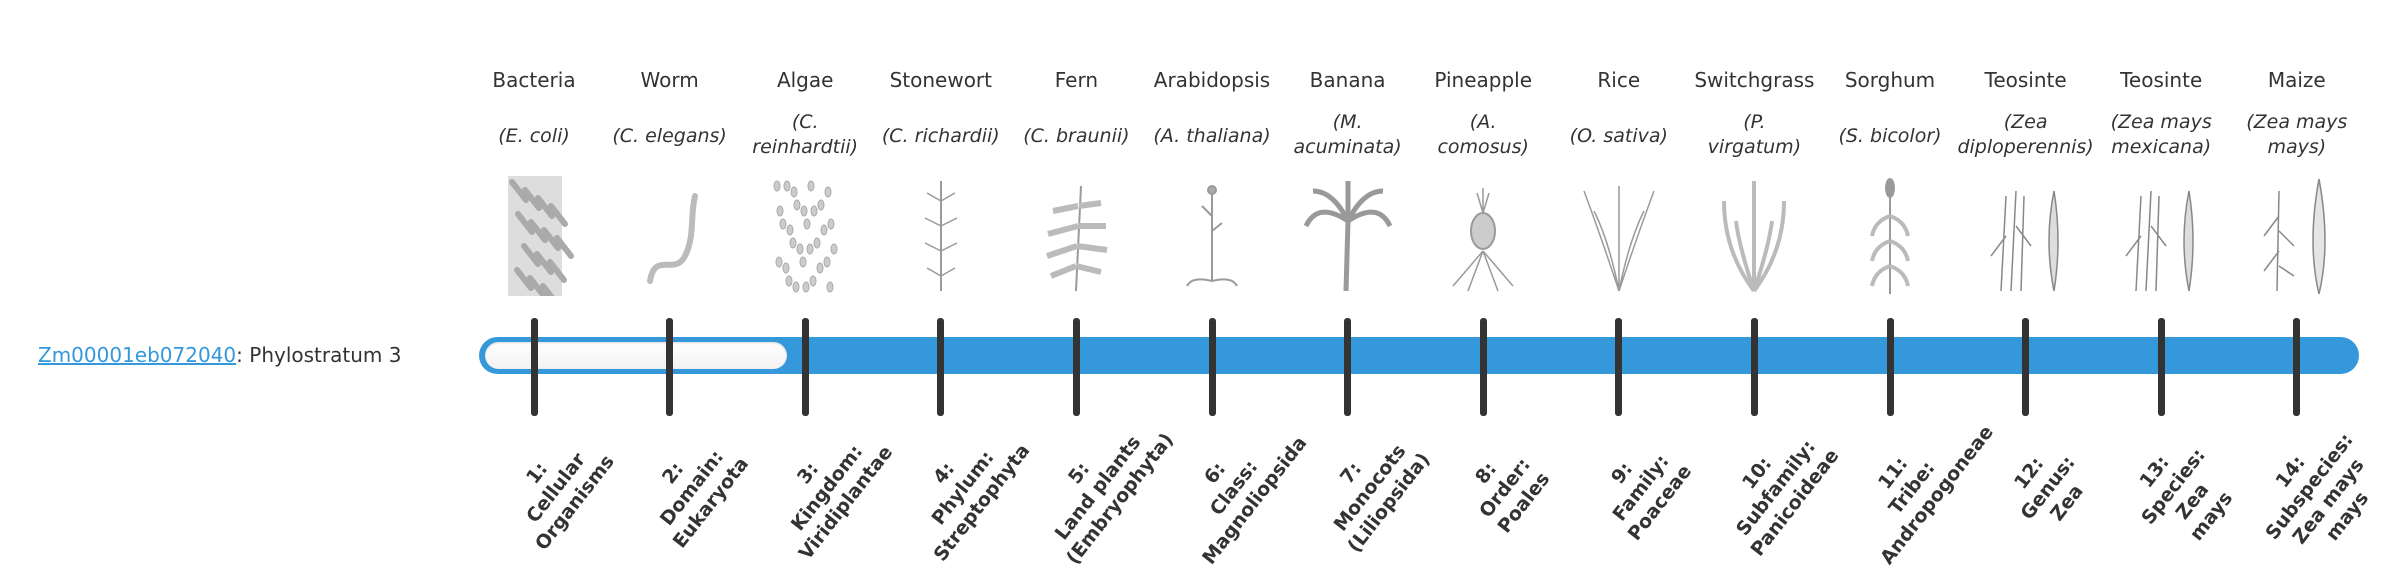  Describe the element at coordinates (1369, 488) in the screenshot. I see `stratum-label: 7: Monocots (Liliopsida)` at that location.